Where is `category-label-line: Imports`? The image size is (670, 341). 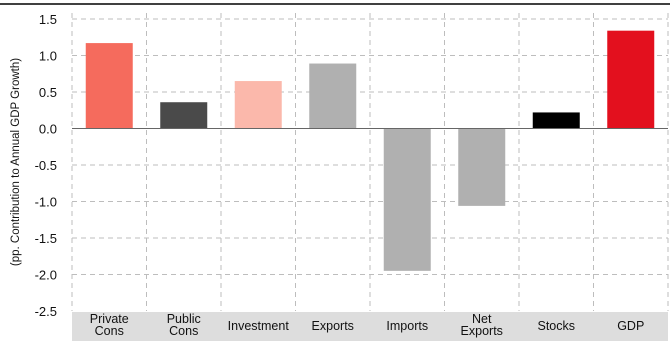
category-label-line: Imports is located at coordinates (407, 326).